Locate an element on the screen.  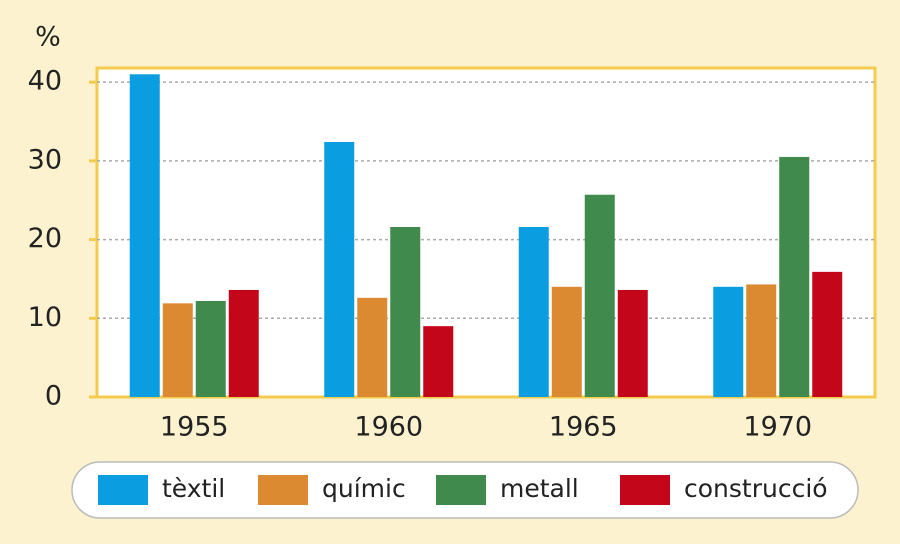
legend-label: metall is located at coordinates (539, 488).